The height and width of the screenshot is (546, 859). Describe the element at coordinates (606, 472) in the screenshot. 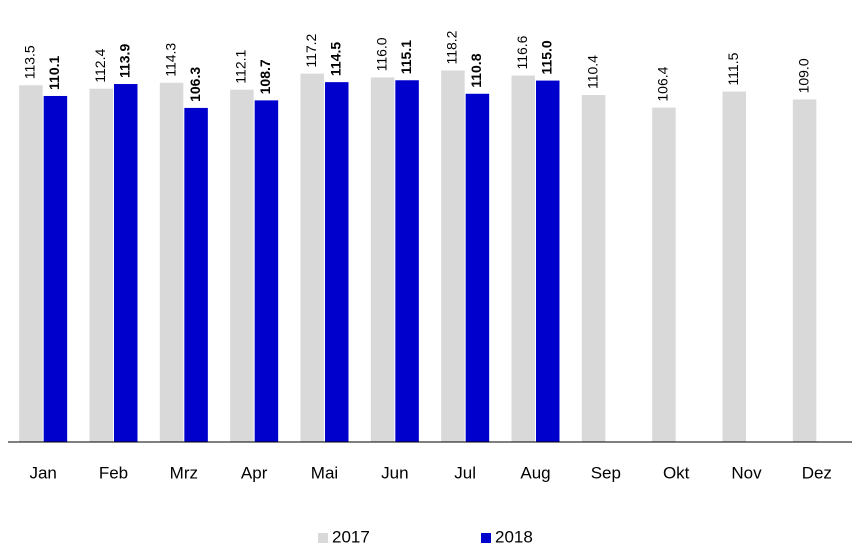

I see `x-tick-label: Sep` at that location.